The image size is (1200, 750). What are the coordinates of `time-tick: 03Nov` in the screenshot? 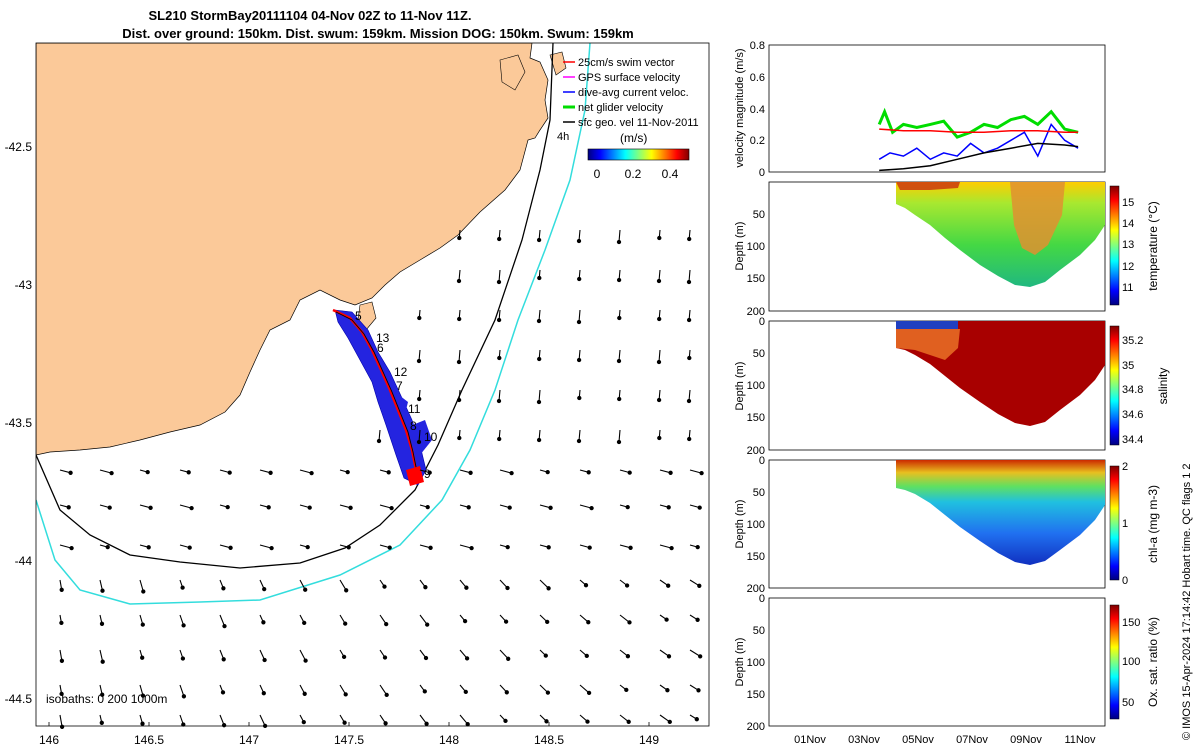 It's located at (864, 740).